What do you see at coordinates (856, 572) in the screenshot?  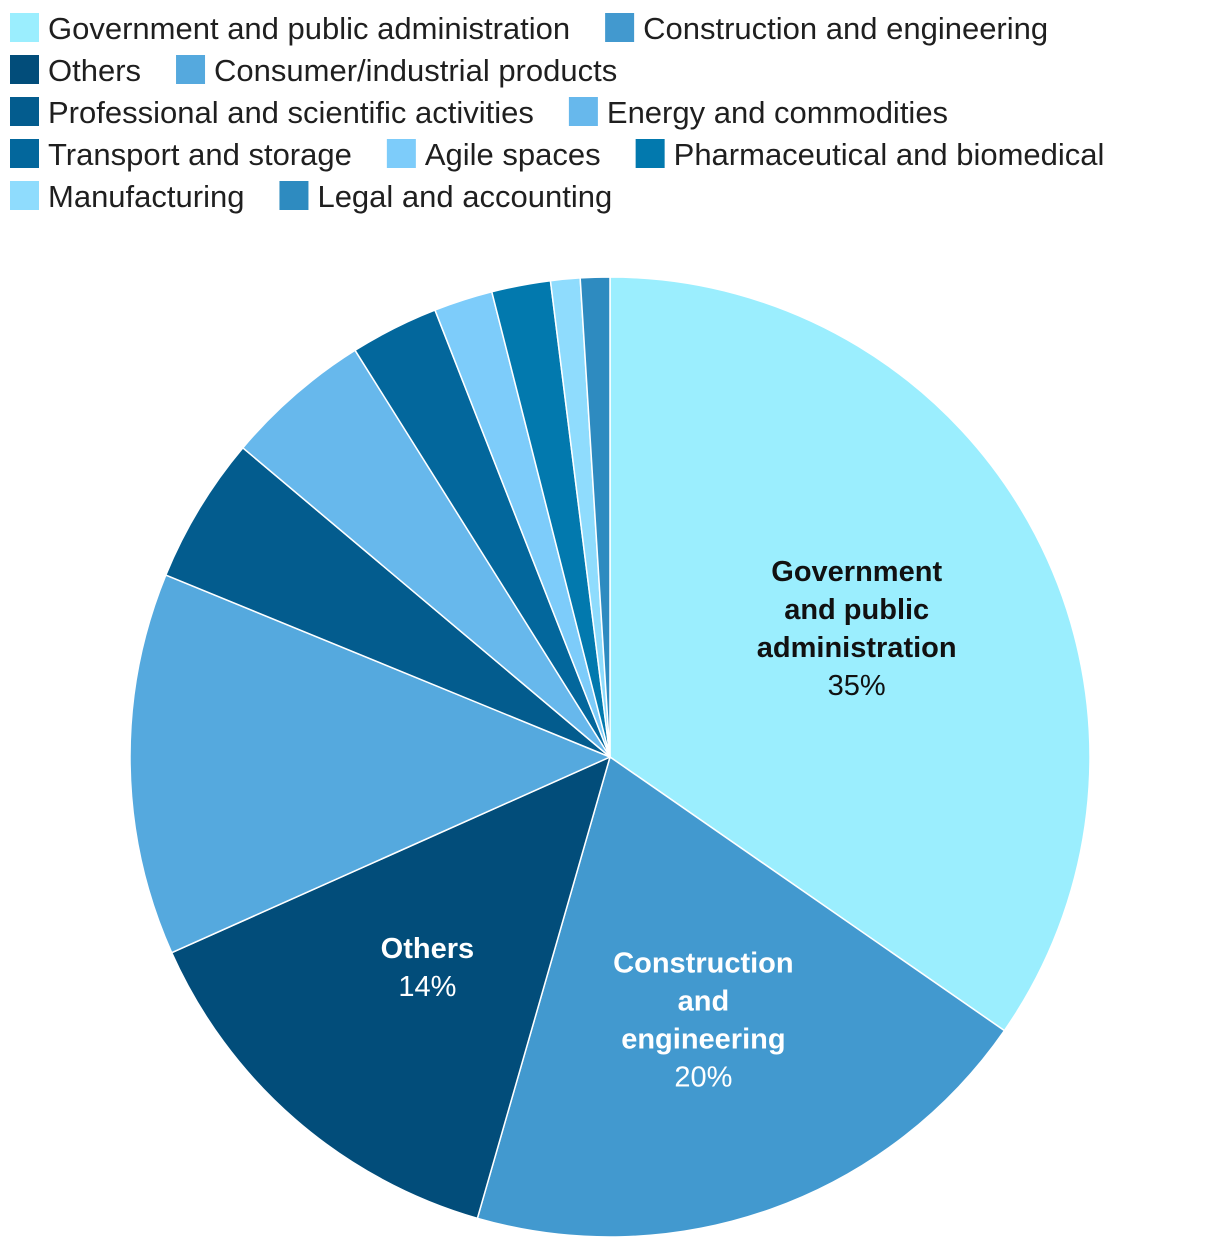 I see `slice-name-text: Government` at bounding box center [856, 572].